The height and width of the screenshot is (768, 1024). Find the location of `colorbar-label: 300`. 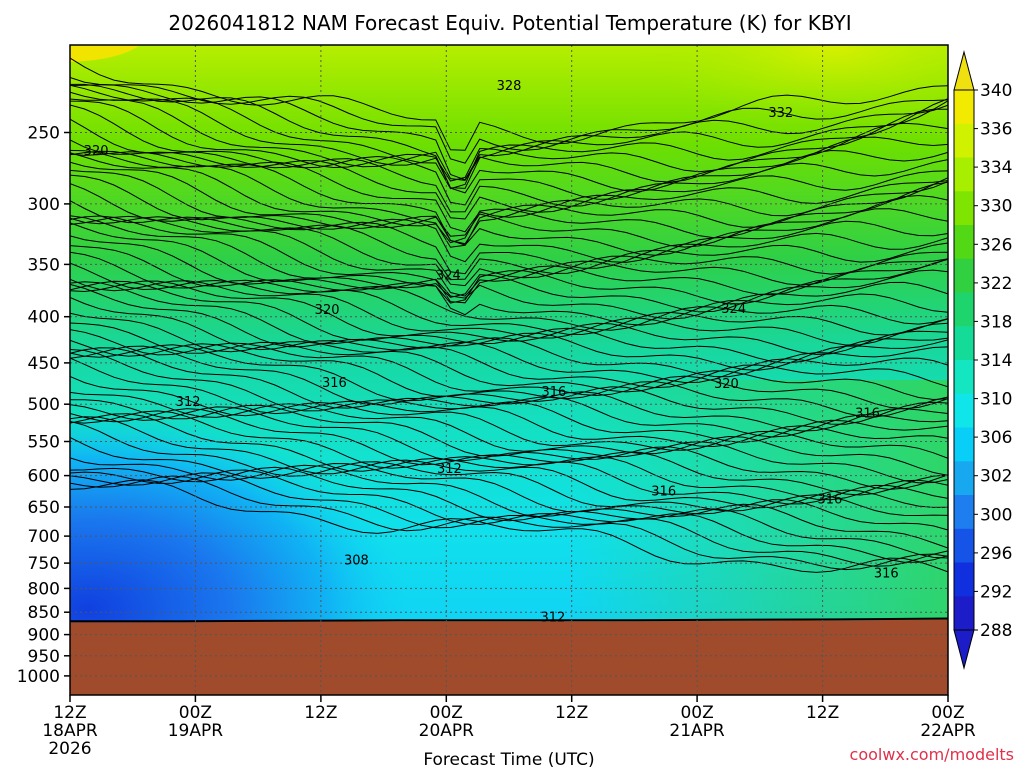

colorbar-label: 300 is located at coordinates (996, 515).